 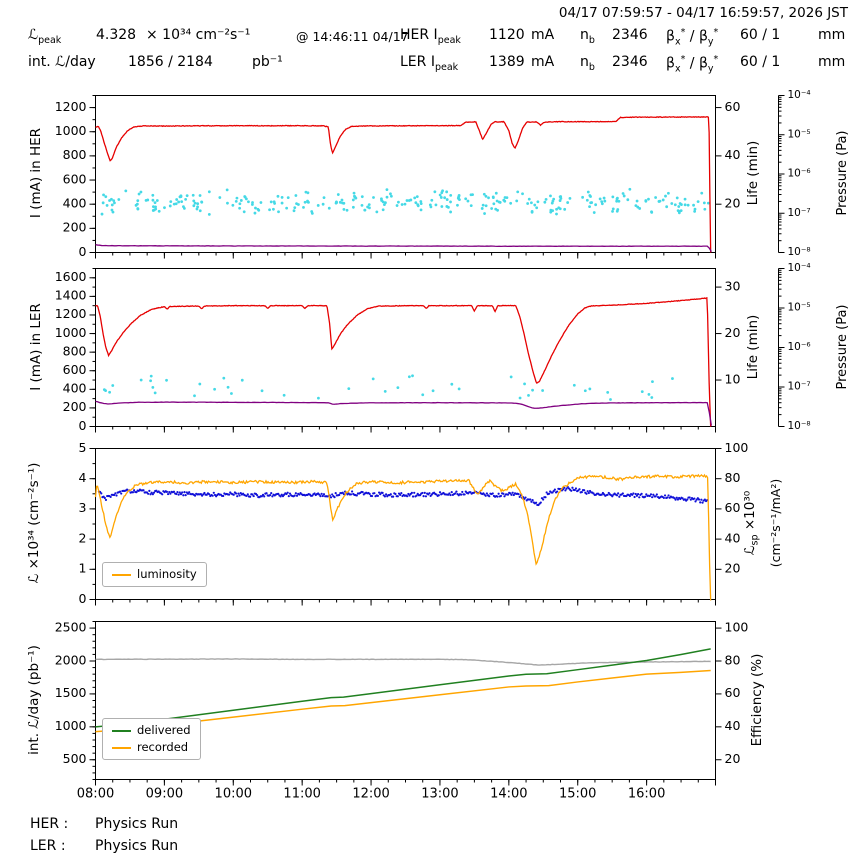 I want to click on integrated-legend: delivered recorded, so click(x=151, y=739).